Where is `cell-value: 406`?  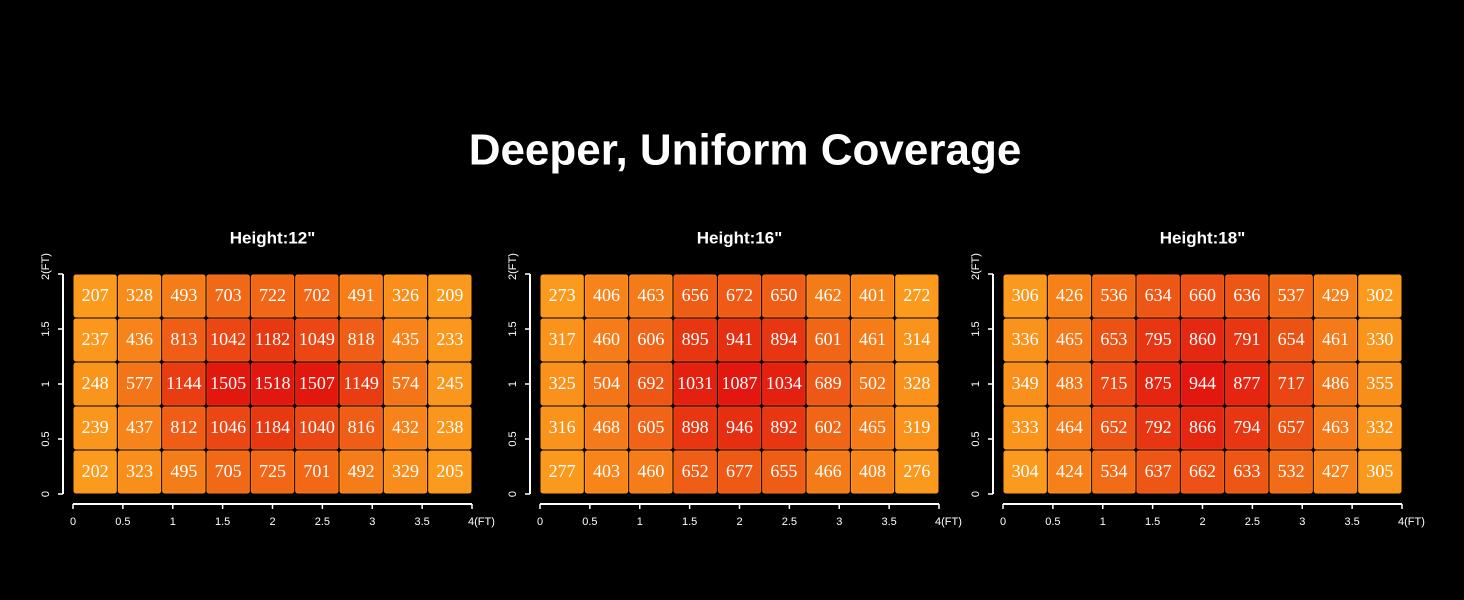 cell-value: 406 is located at coordinates (606, 295).